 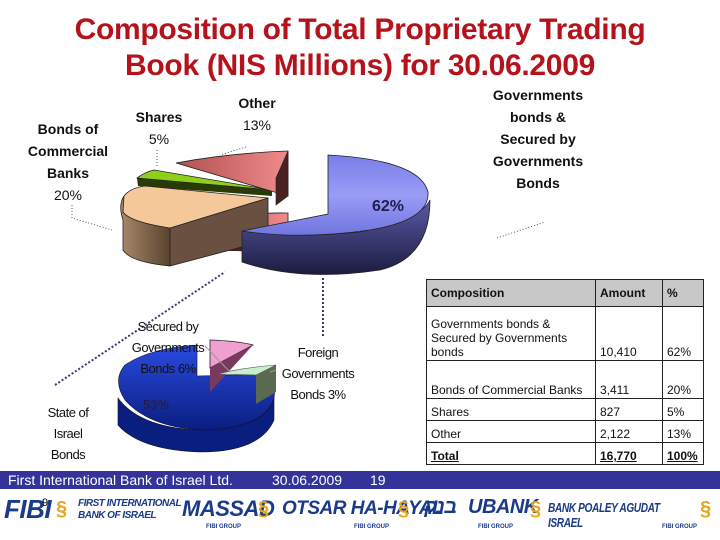 What do you see at coordinates (538, 183) in the screenshot?
I see `label-gov-l5: Bonds` at bounding box center [538, 183].